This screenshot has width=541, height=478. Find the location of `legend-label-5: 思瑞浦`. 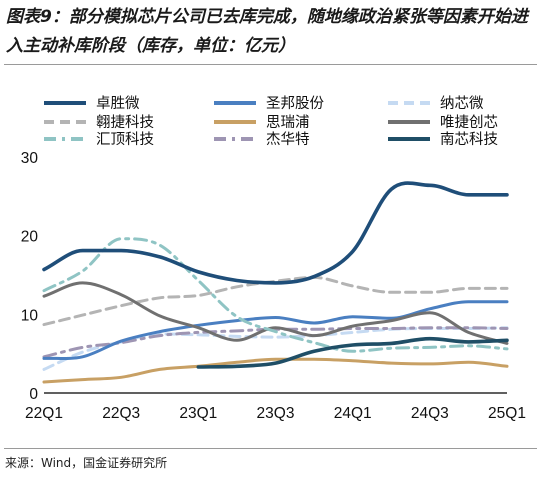

legend-label-5: 思瑞浦 is located at coordinates (288, 122).